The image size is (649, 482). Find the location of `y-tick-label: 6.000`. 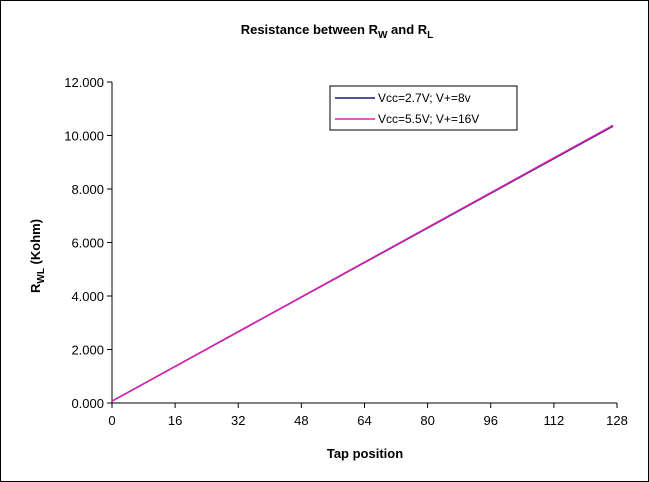

y-tick-label: 6.000 is located at coordinates (87, 243).